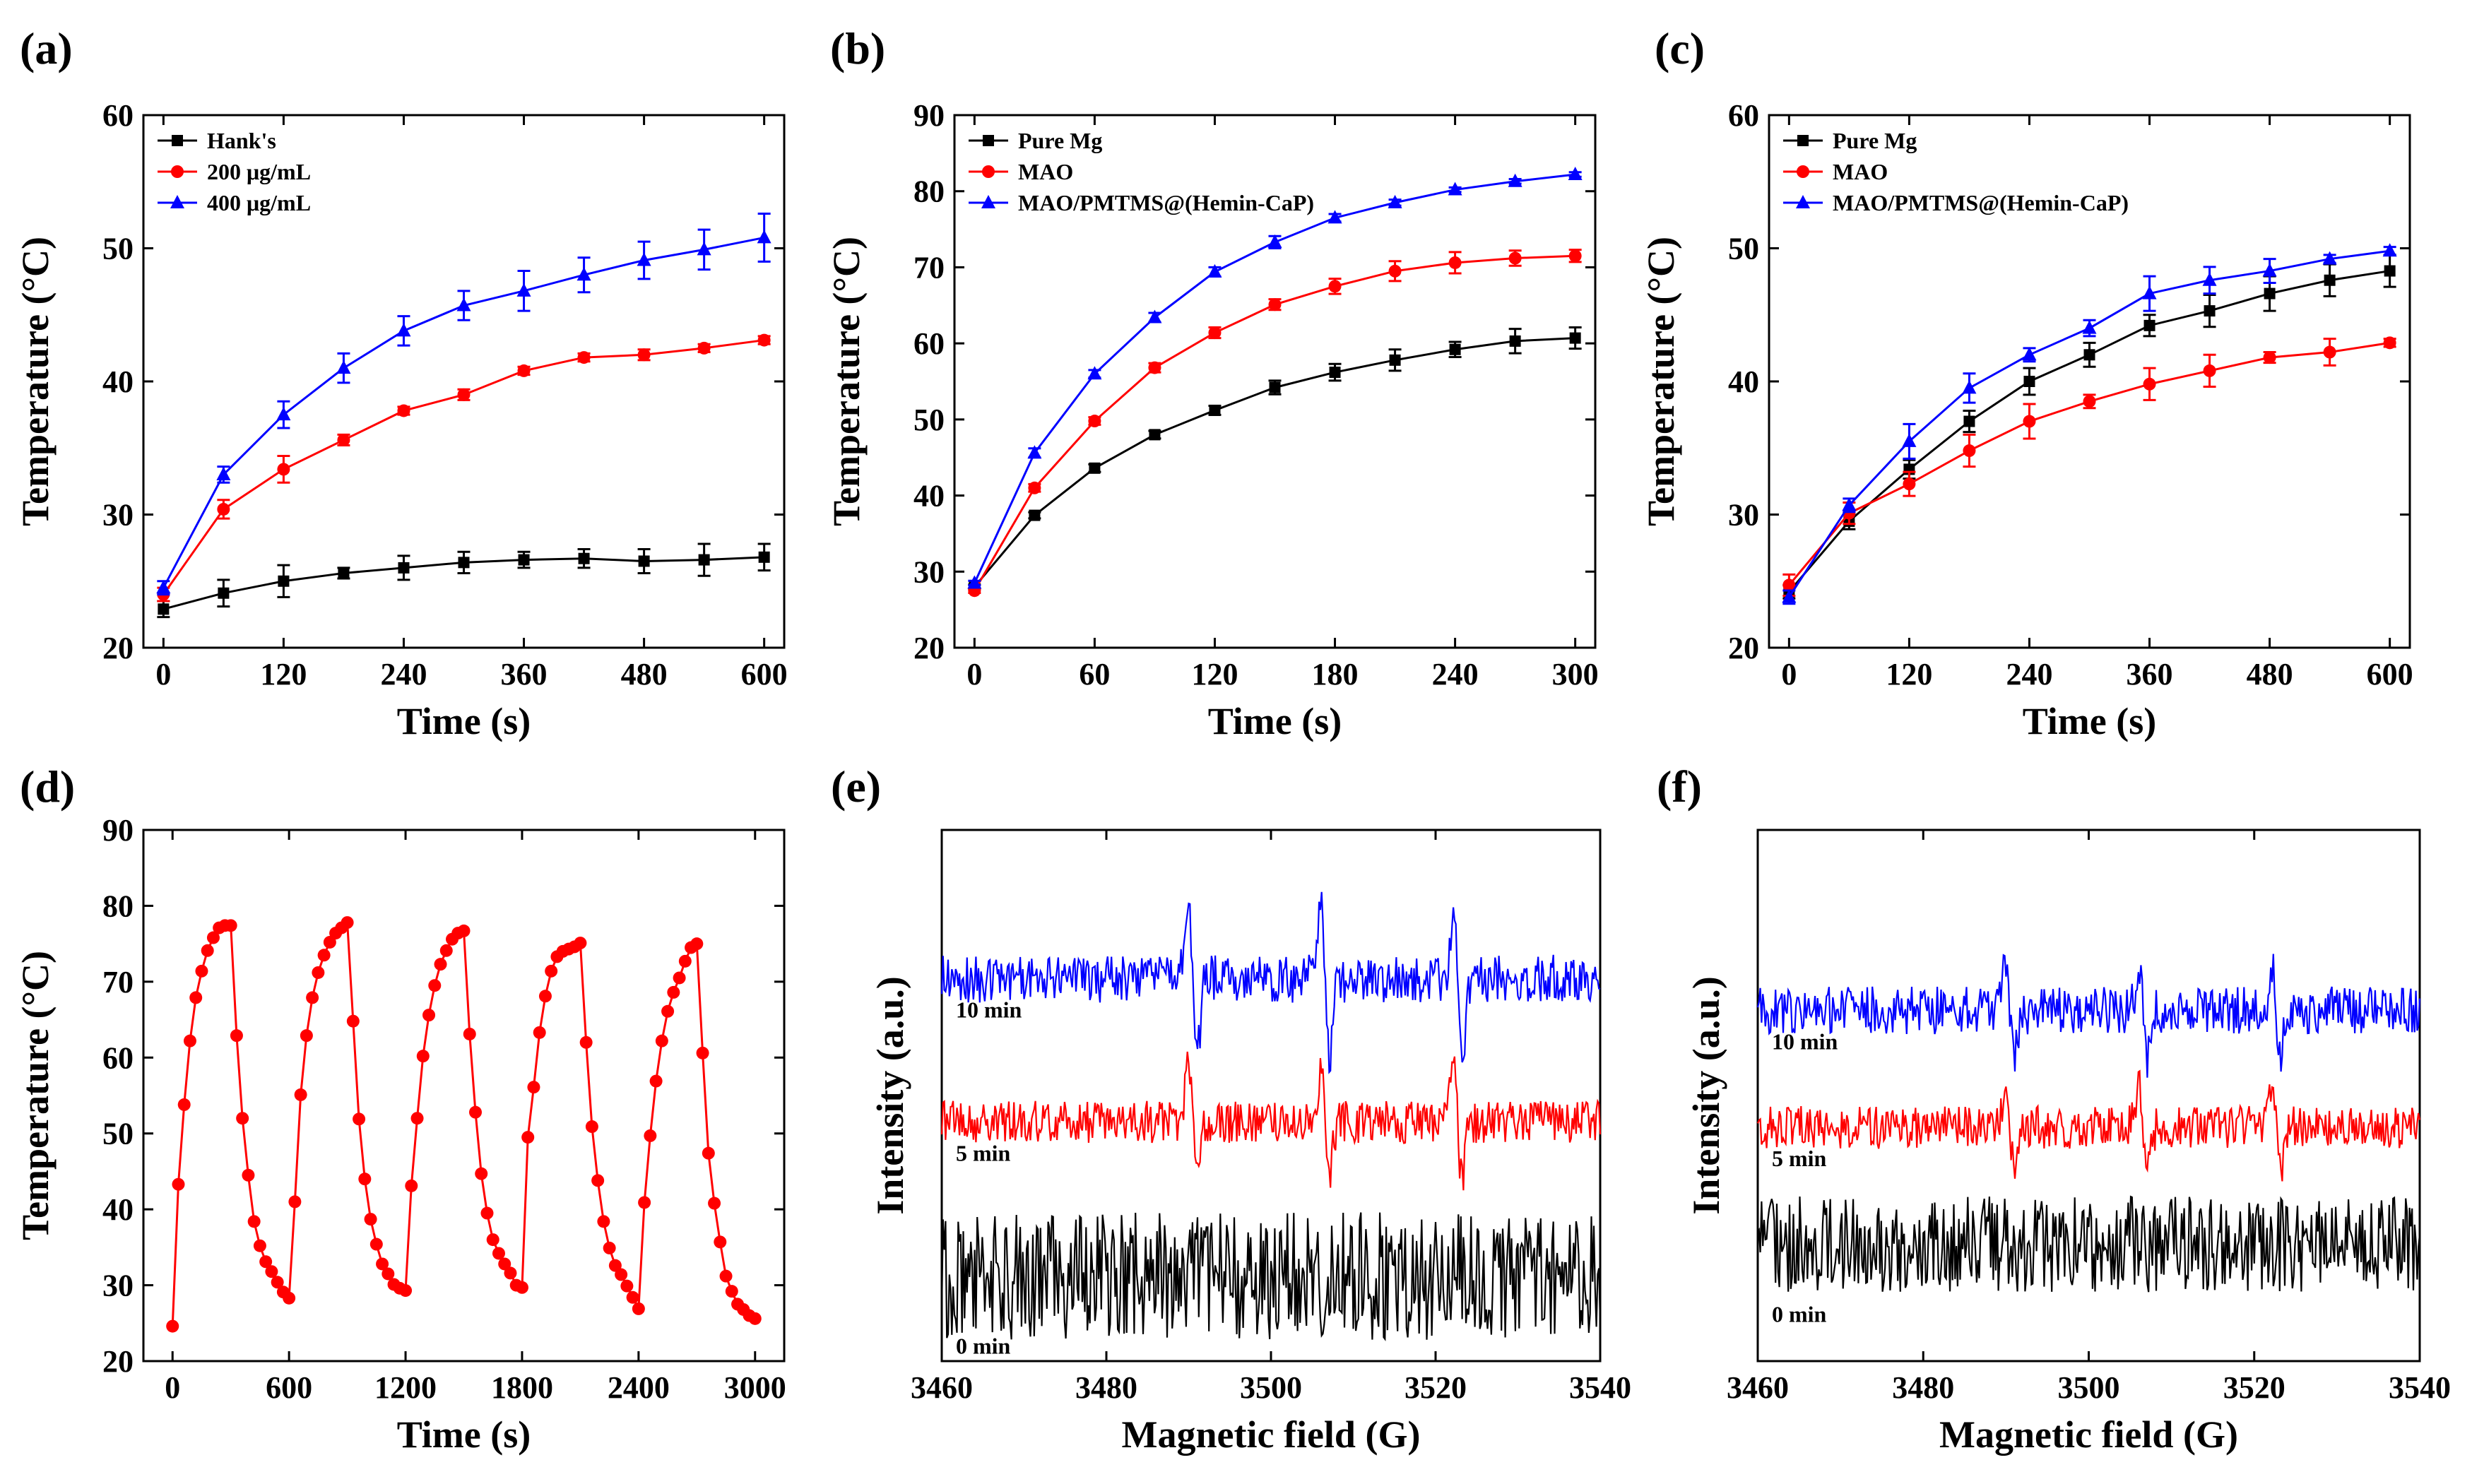 This screenshot has width=2472, height=1484. What do you see at coordinates (639, 1387) in the screenshot?
I see `x-tick-label: 2400` at bounding box center [639, 1387].